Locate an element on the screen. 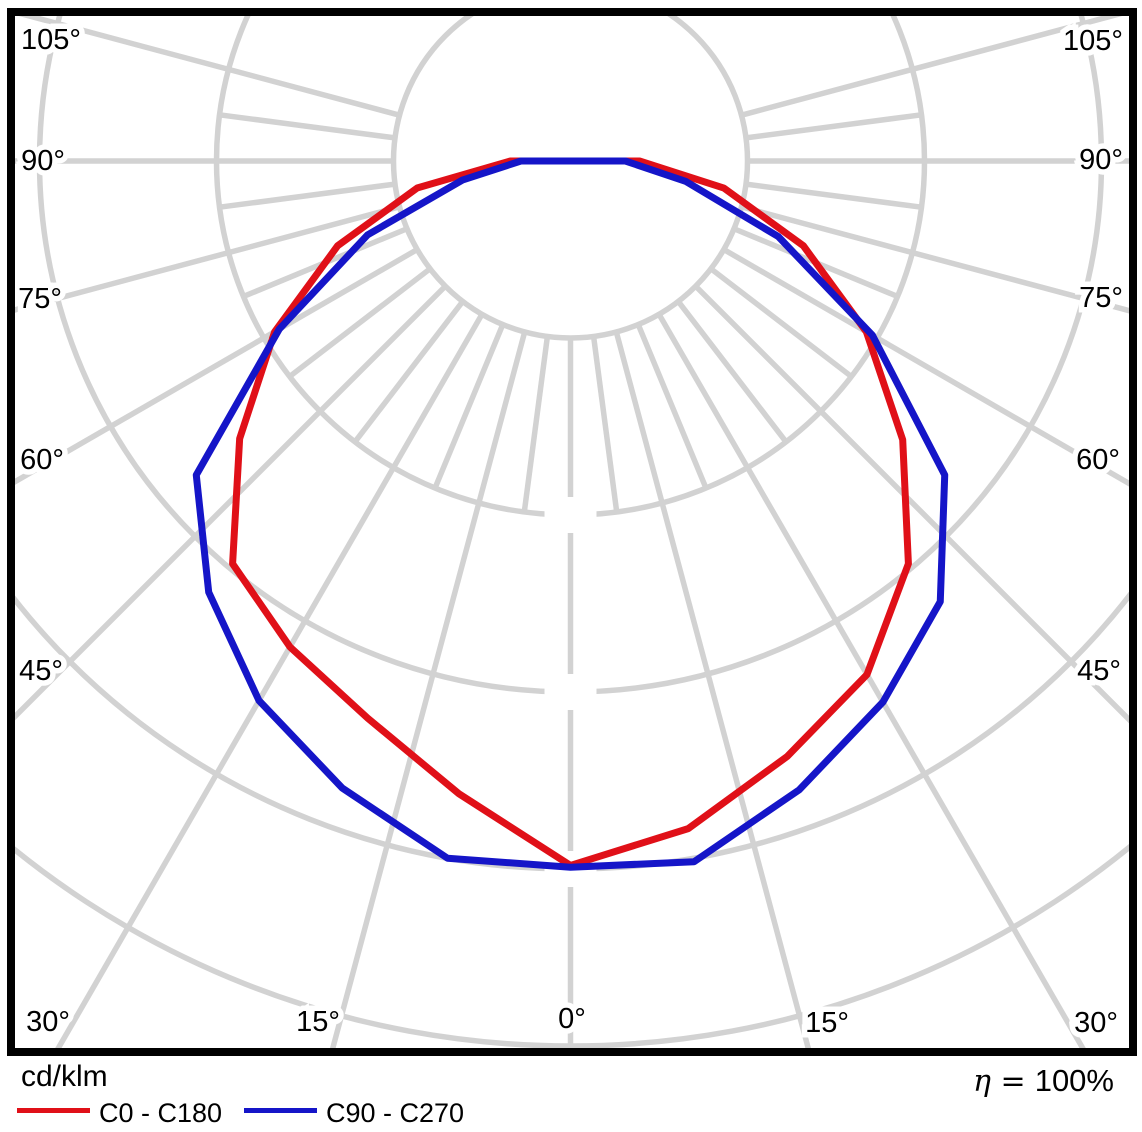 The height and width of the screenshot is (1132, 1142). legend-swatch-c90-c270 is located at coordinates (280, 1110).